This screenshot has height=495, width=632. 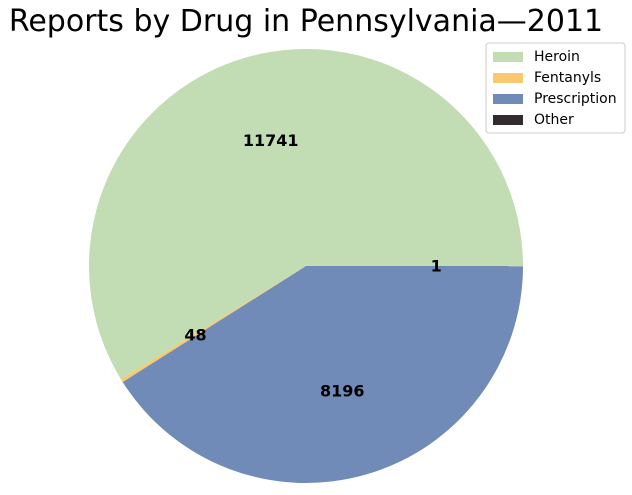 I want to click on legend-swatch-prescription, so click(x=508, y=99).